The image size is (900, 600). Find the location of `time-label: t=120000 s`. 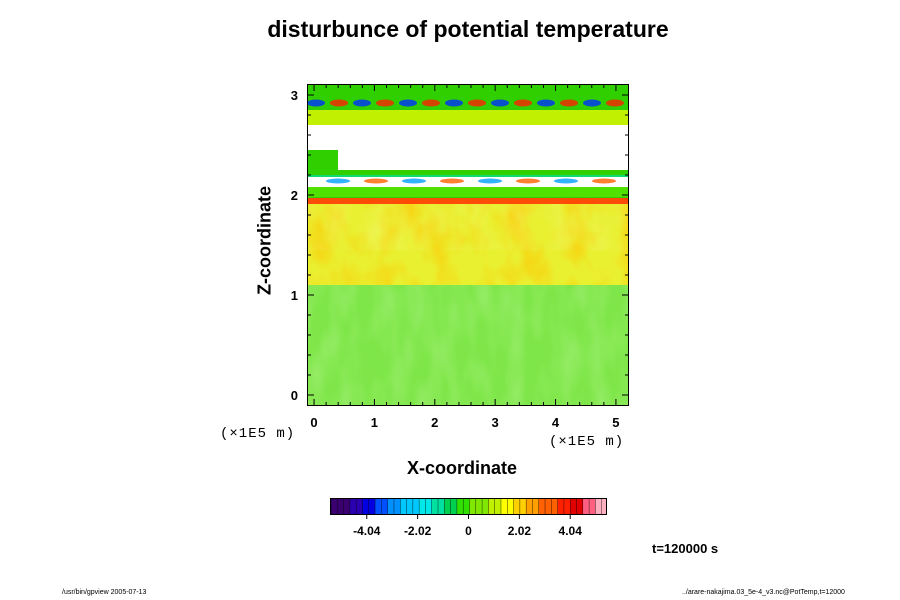

time-label: t=120000 s is located at coordinates (685, 548).